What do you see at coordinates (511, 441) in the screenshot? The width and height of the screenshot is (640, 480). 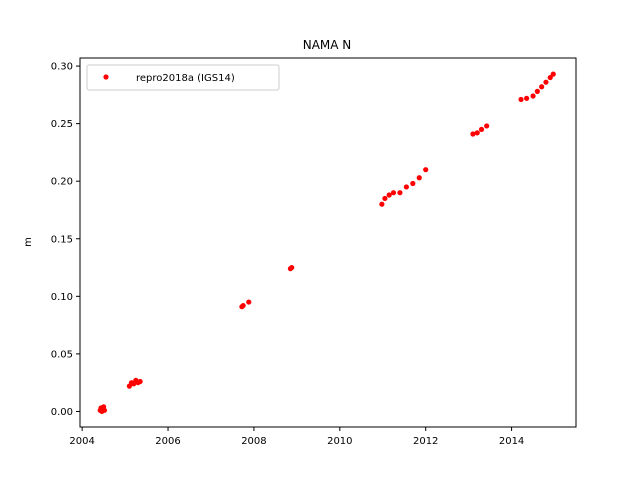 I see `x-tick-label: 2014` at bounding box center [511, 441].